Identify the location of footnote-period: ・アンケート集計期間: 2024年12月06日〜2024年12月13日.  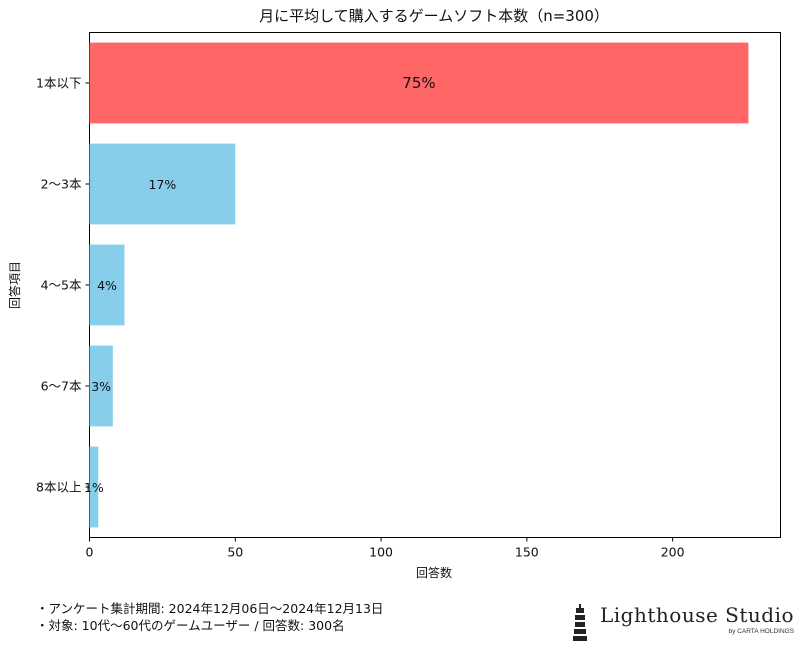
(210, 608).